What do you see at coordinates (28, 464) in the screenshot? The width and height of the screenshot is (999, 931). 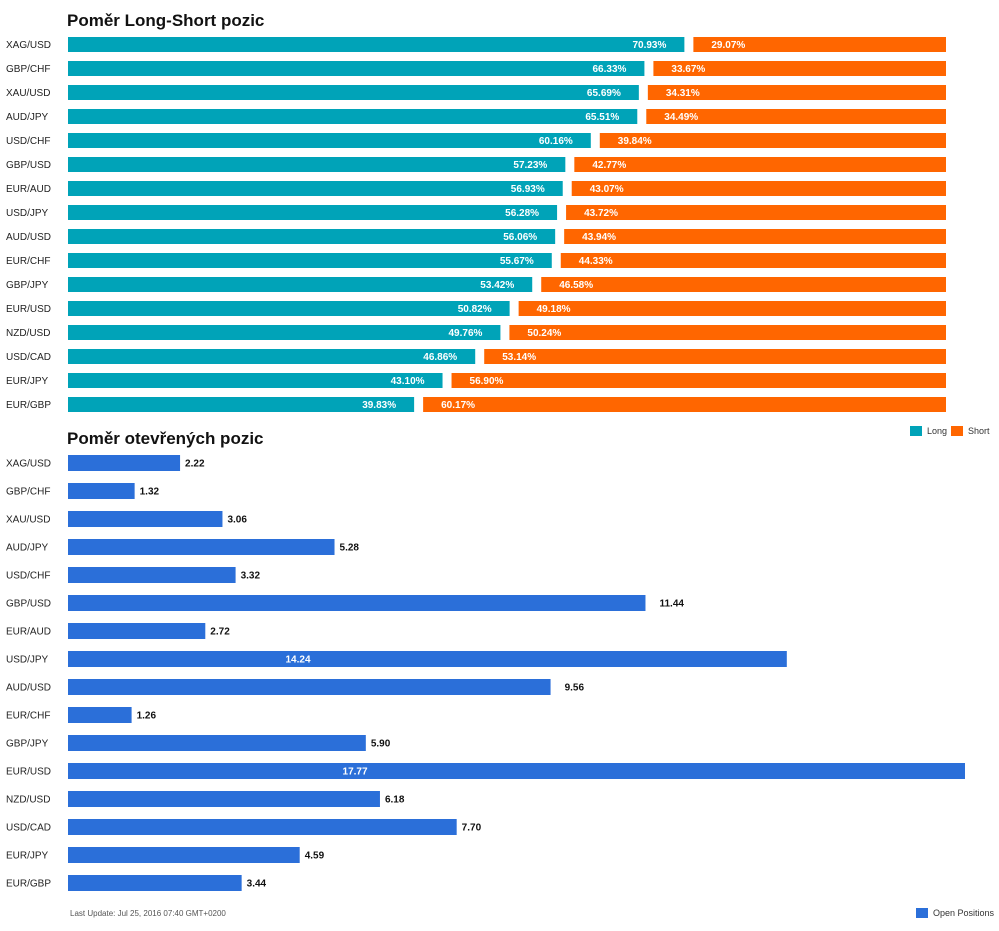 I see `category-label: XAG/USD` at bounding box center [28, 464].